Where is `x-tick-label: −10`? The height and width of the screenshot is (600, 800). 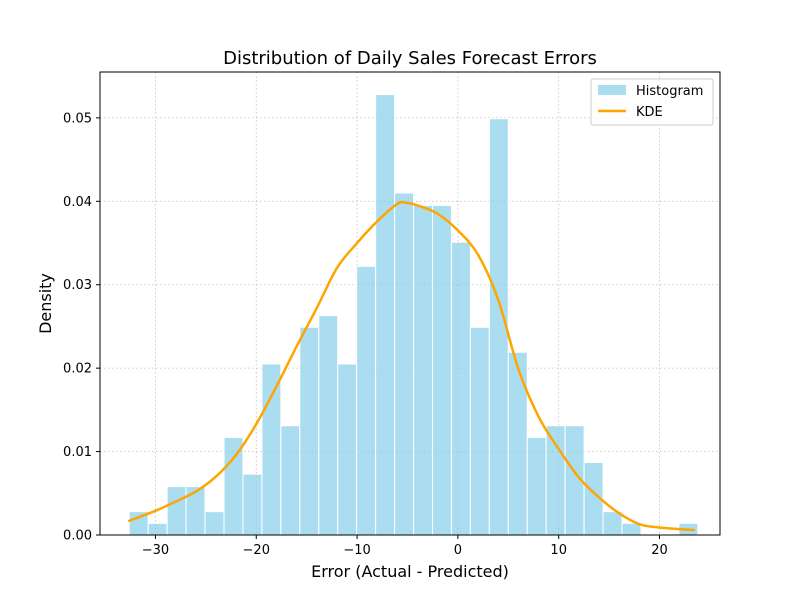
x-tick-label: −10 is located at coordinates (356, 550).